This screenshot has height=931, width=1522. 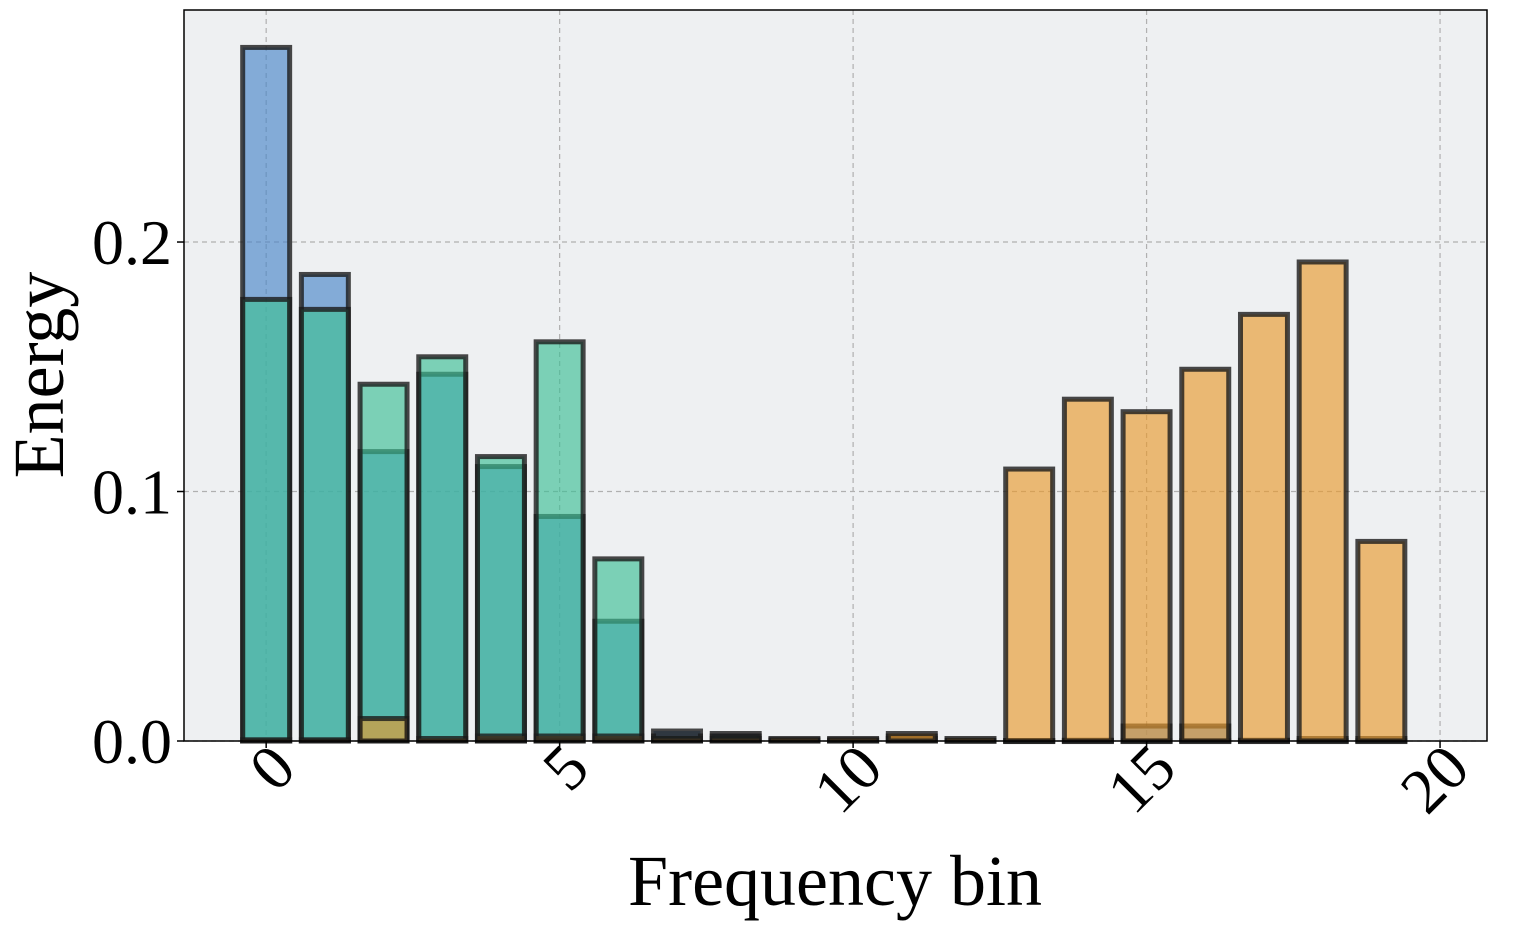 What do you see at coordinates (1140, 778) in the screenshot?
I see `x-tick-label-3: 15` at bounding box center [1140, 778].